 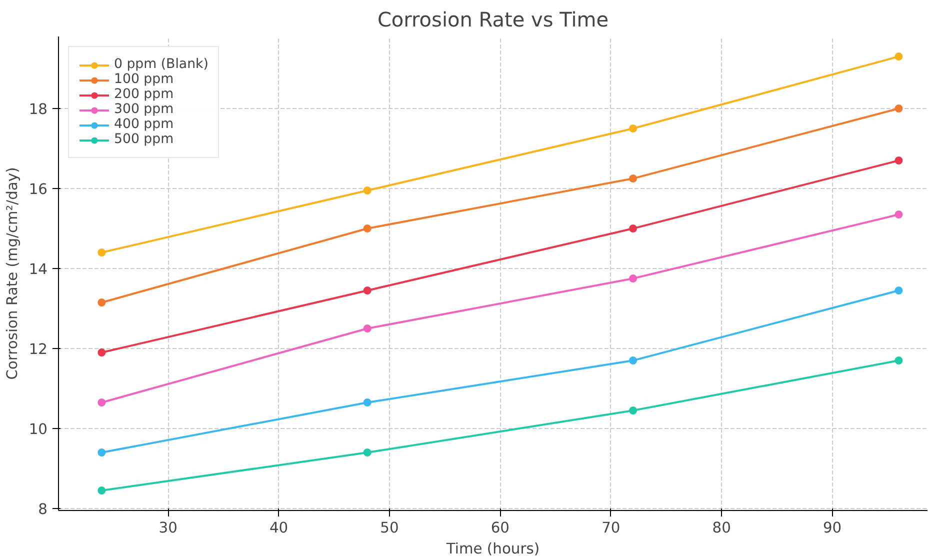 I want to click on legend-label: 400 ppm, so click(x=144, y=124).